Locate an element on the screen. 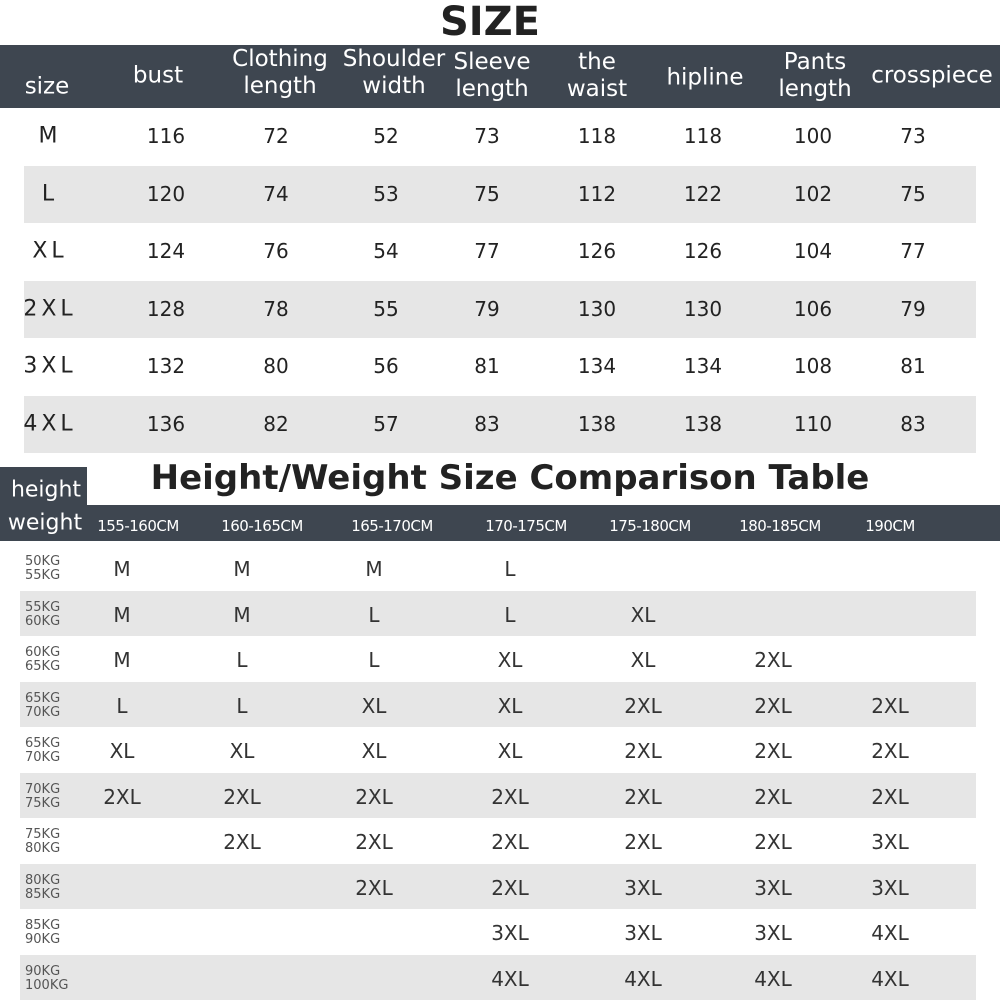 The image size is (1000, 1000). header-bar is located at coordinates (500, 76).